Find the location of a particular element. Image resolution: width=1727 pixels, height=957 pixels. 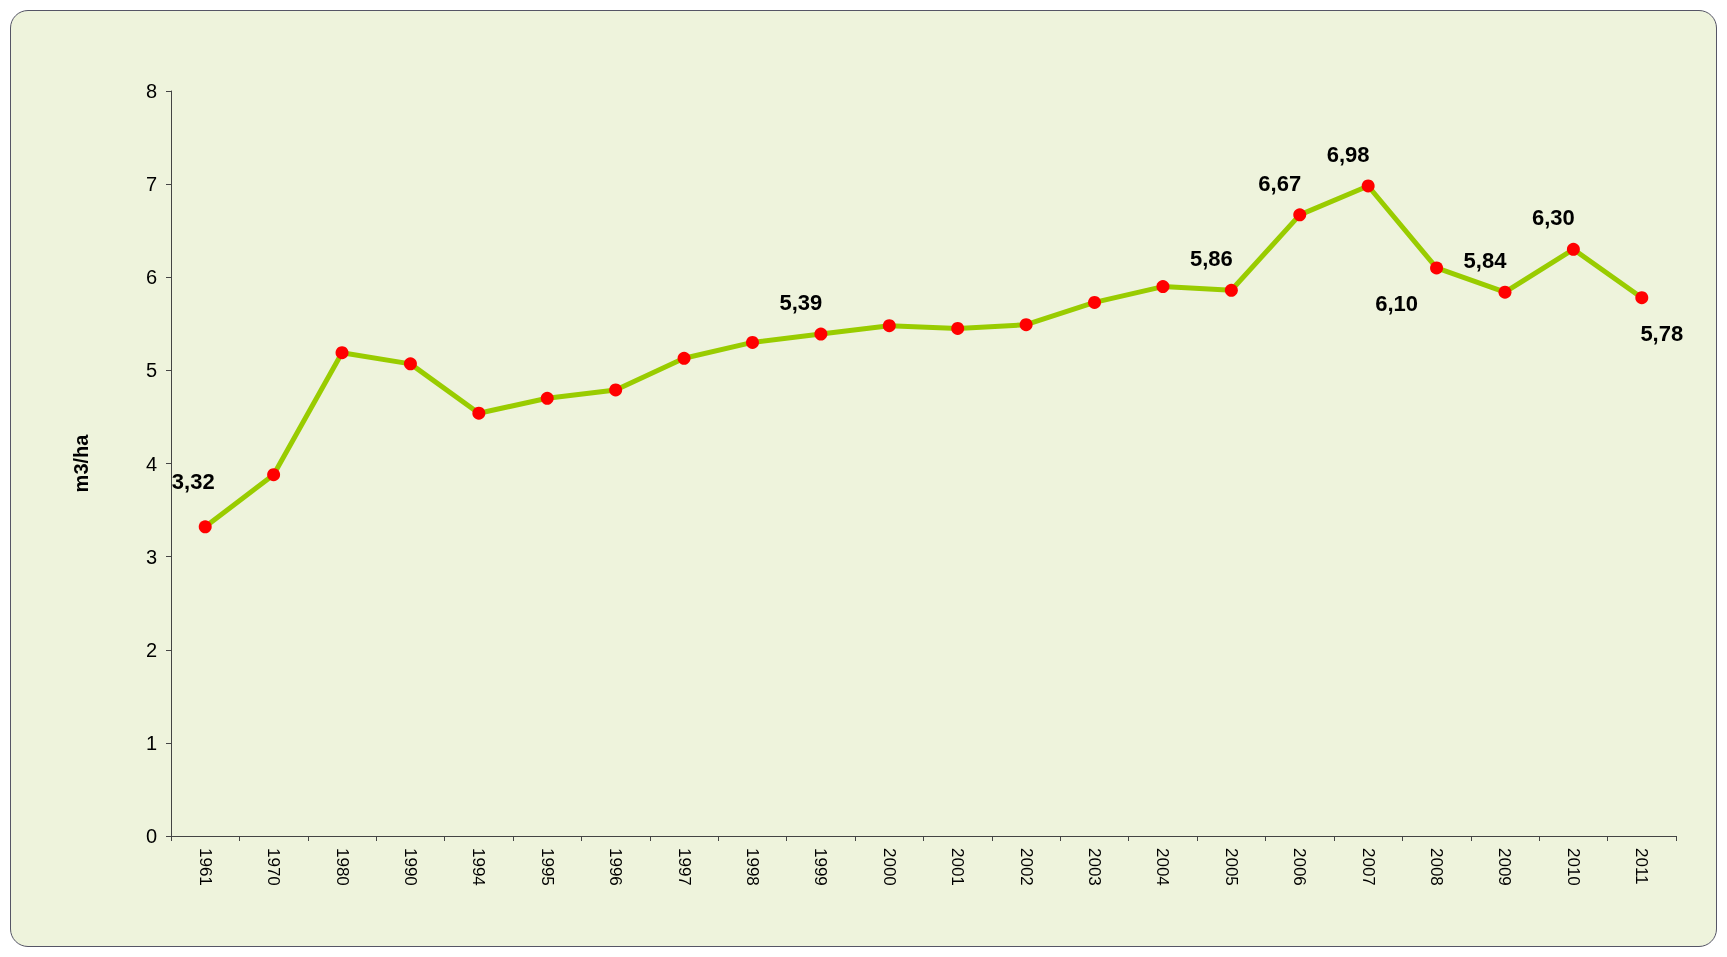

data-label: 5,78 is located at coordinates (1662, 333).